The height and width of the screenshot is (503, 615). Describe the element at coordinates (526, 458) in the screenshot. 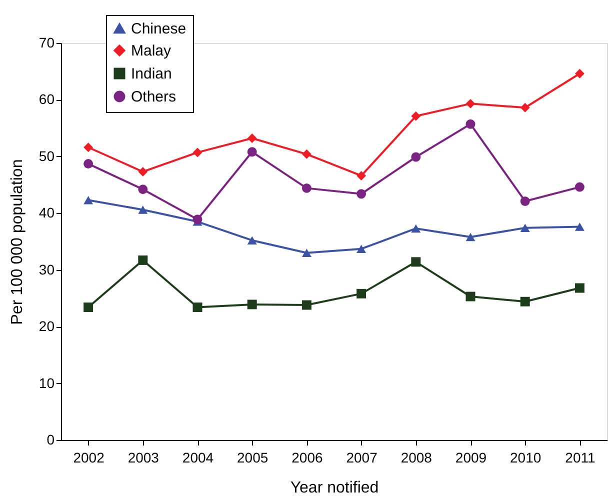

I see `x-tick-label: 2010` at that location.